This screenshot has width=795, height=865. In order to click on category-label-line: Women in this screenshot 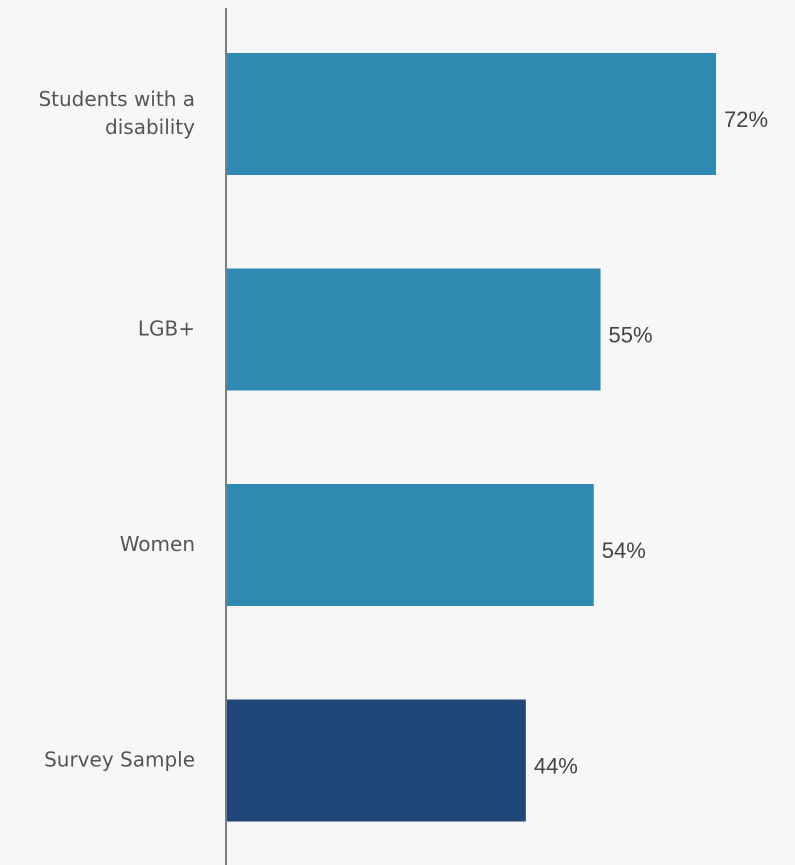, I will do `click(157, 544)`.